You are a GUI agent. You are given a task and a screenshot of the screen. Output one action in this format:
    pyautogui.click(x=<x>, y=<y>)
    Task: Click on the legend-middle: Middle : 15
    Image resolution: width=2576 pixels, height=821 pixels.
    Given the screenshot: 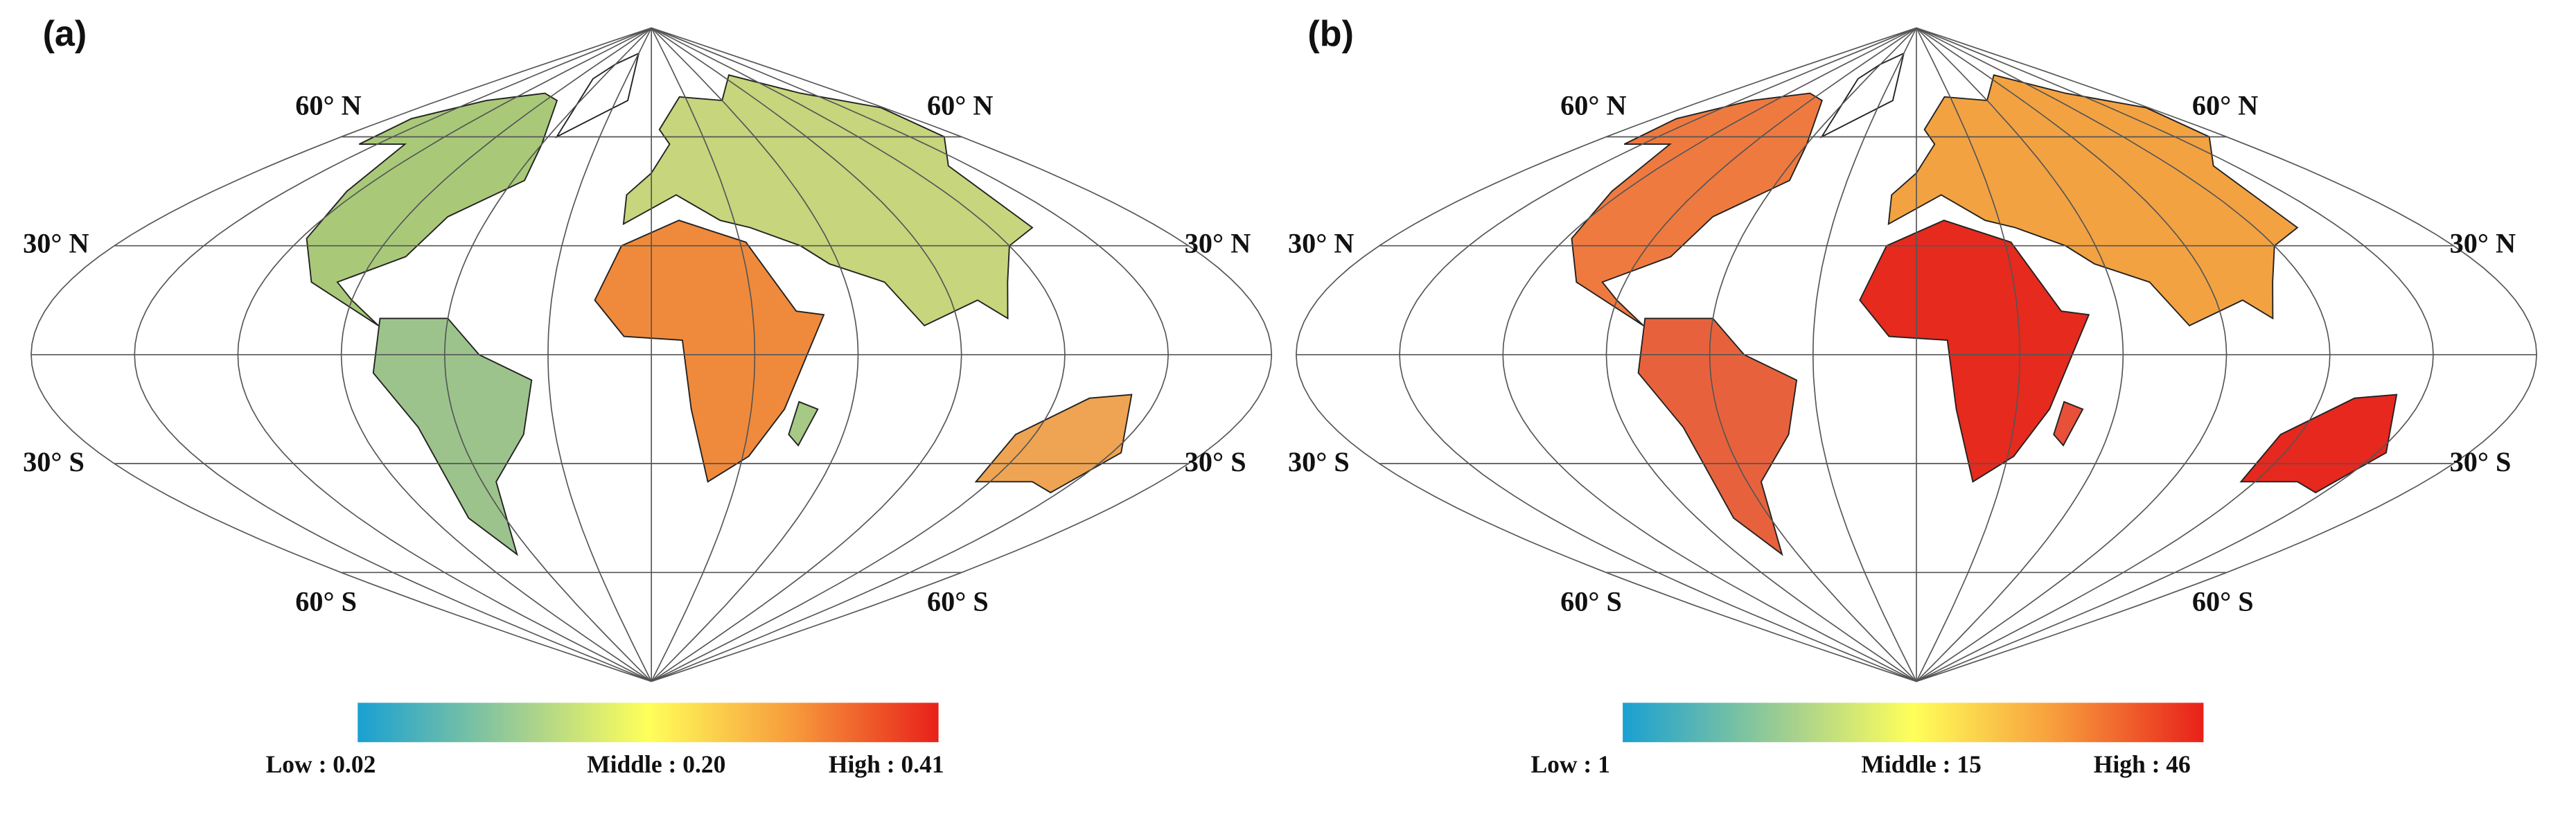 What is the action you would take?
    pyautogui.click(x=1921, y=764)
    